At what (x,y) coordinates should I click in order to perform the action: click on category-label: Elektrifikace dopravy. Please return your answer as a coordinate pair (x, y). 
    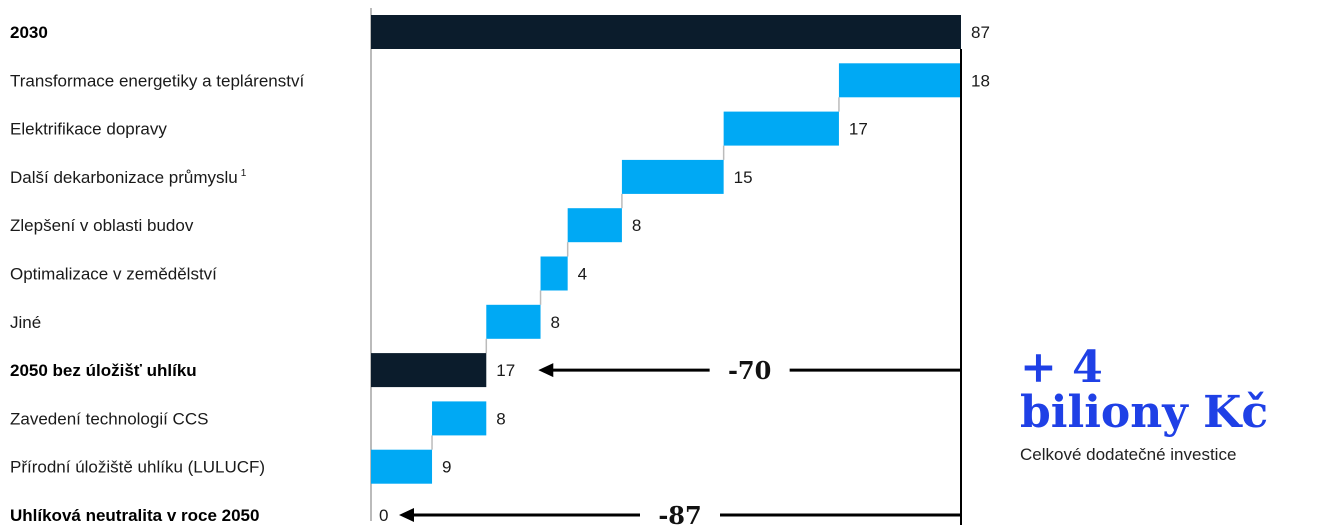
    Looking at the image, I should click on (88, 129).